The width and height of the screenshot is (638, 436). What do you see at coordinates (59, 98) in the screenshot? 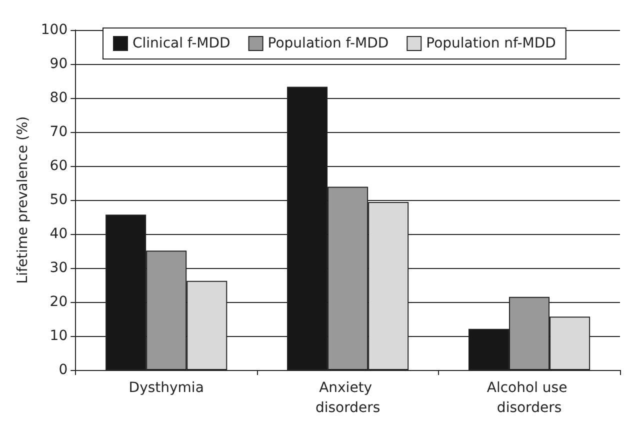
I see `y-tick-label: 80` at bounding box center [59, 98].